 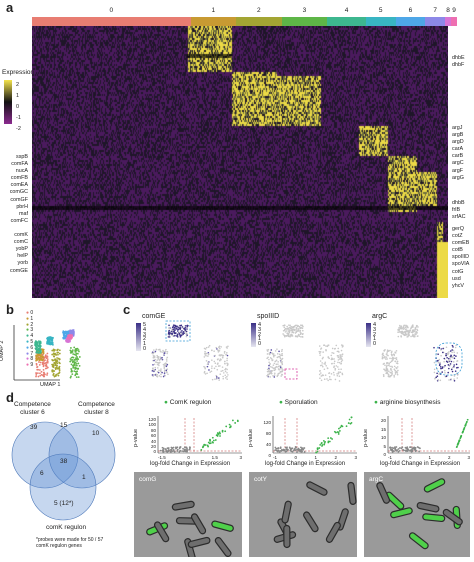 I want to click on tick: 60, so click(x=153, y=436).